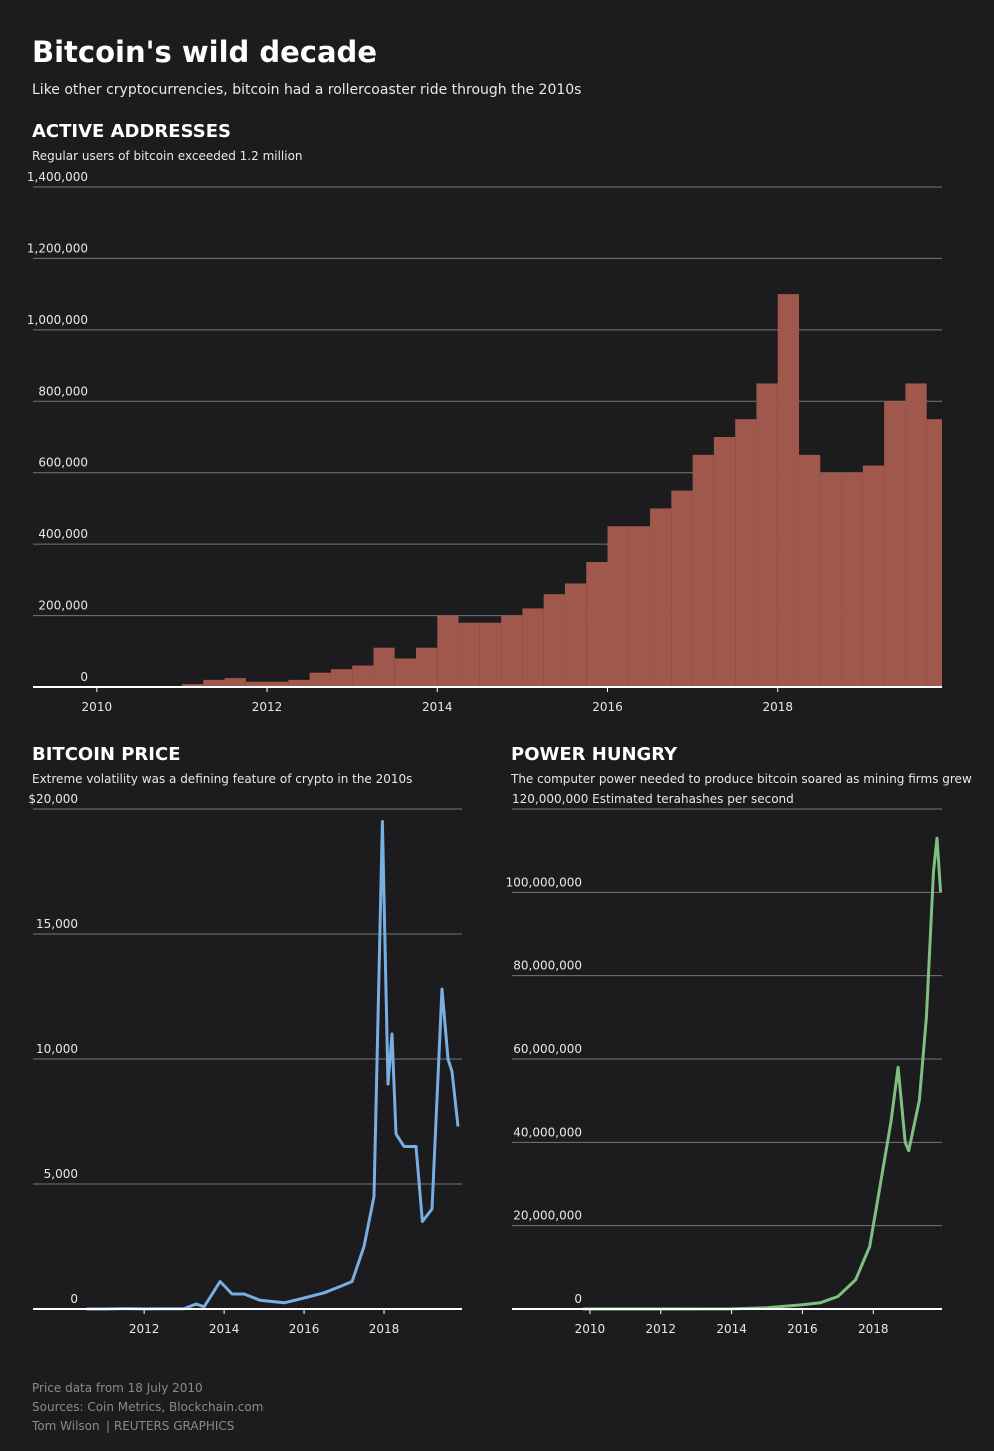 The height and width of the screenshot is (1451, 994). Describe the element at coordinates (61, 1174) in the screenshot. I see `y-tick-label: 5,000` at that location.